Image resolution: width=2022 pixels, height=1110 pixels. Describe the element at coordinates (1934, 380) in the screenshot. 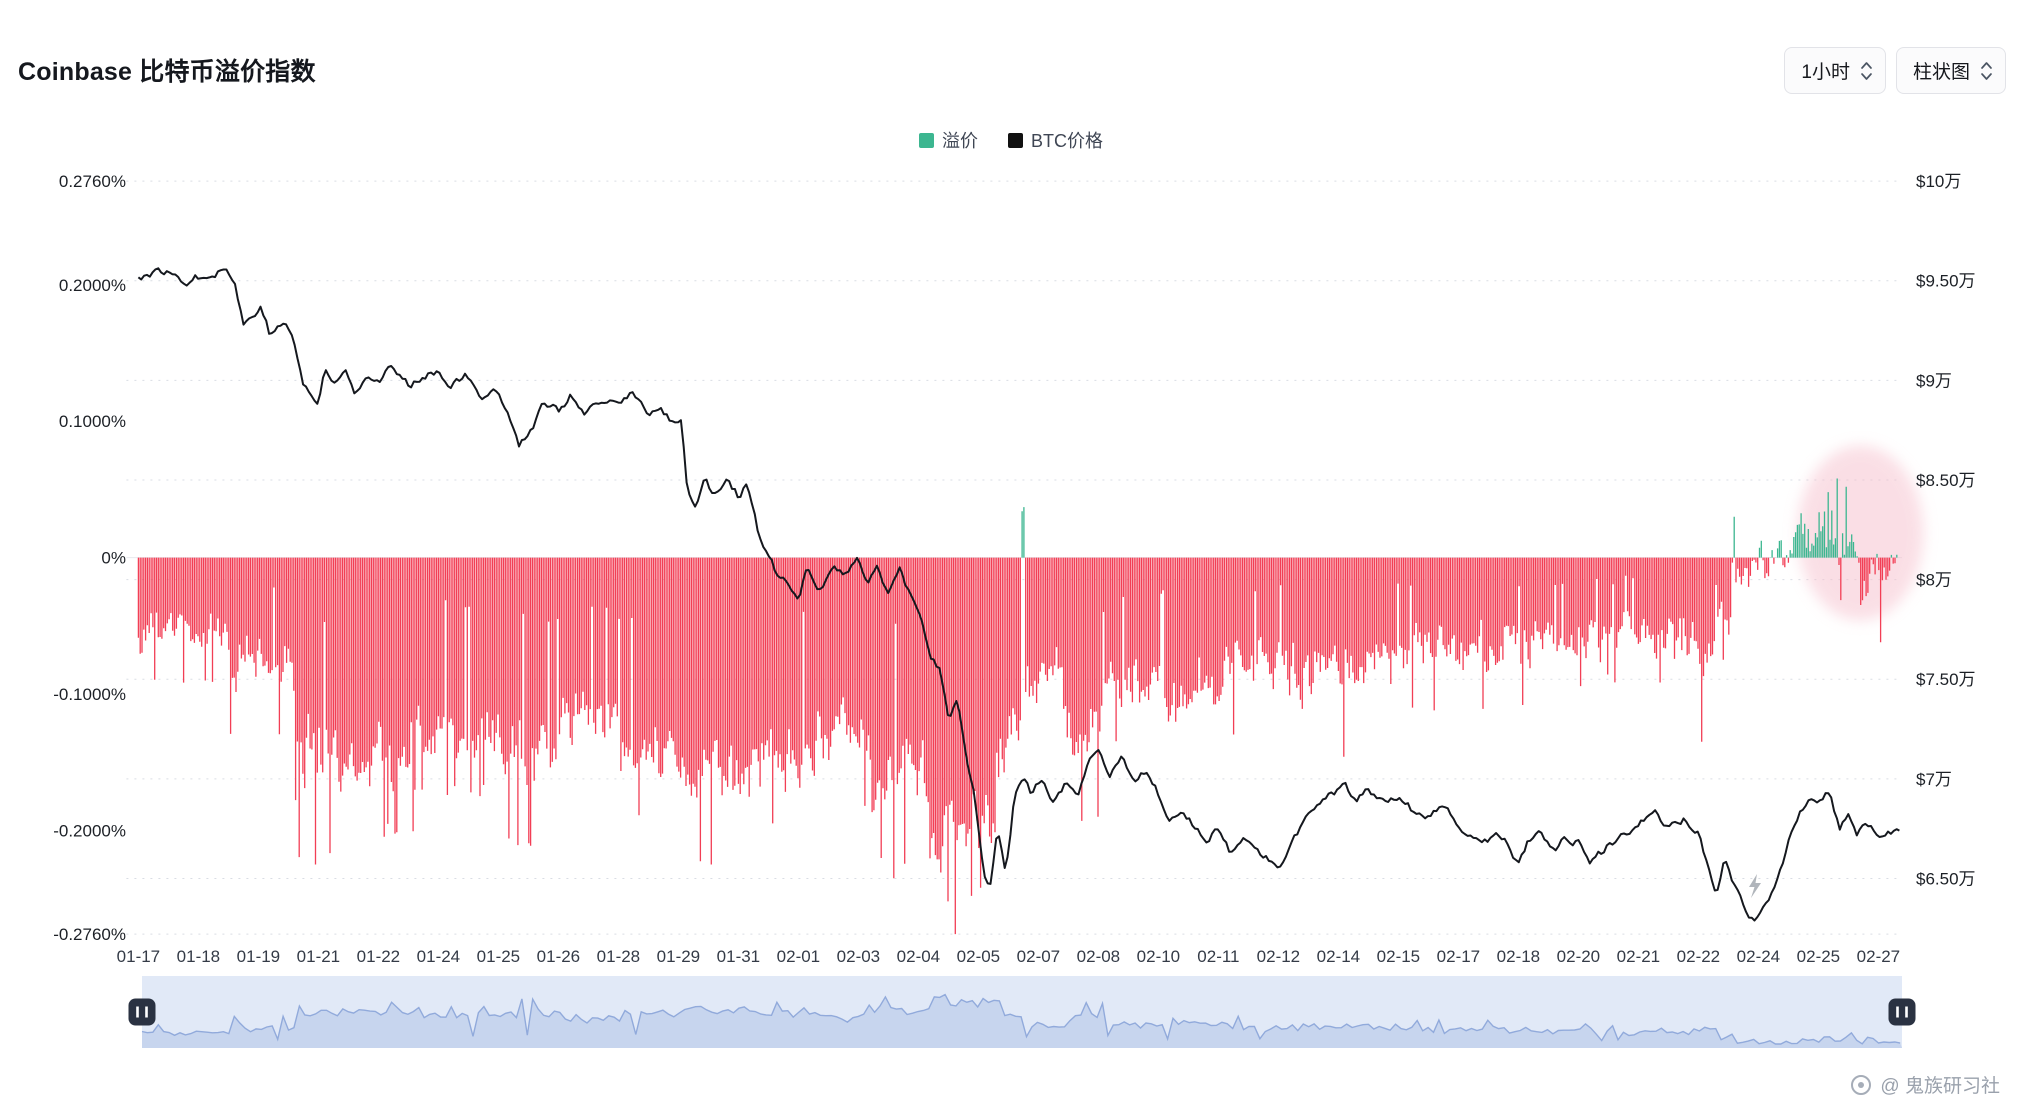

I see `svg-text: $9万` at that location.